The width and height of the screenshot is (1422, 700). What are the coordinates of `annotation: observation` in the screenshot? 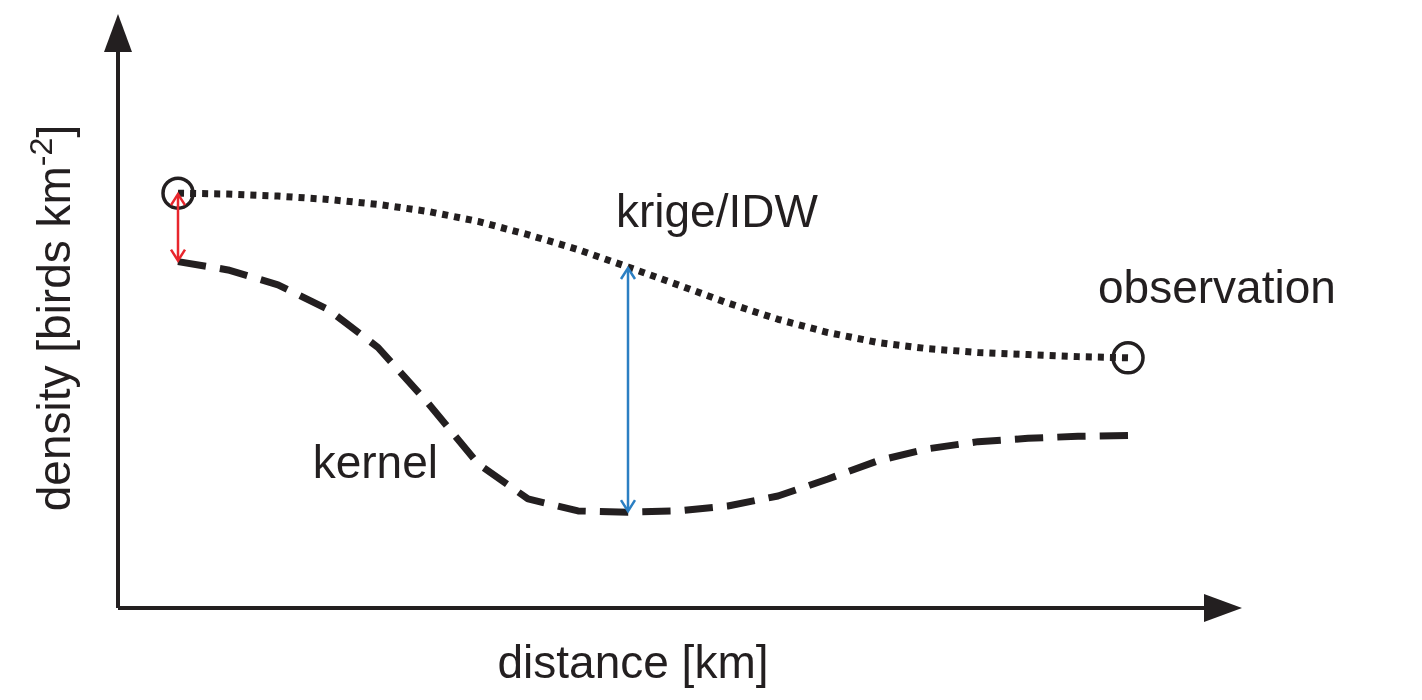 It's located at (1217, 286).